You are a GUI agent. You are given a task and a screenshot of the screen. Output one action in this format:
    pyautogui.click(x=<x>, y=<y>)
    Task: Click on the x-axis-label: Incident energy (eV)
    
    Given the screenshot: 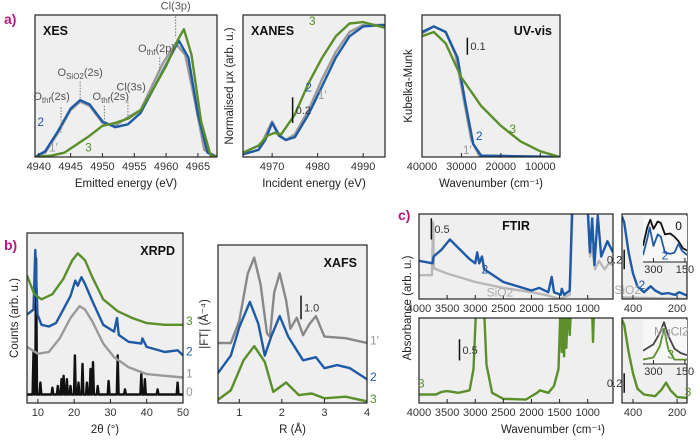 What is the action you would take?
    pyautogui.click(x=314, y=184)
    